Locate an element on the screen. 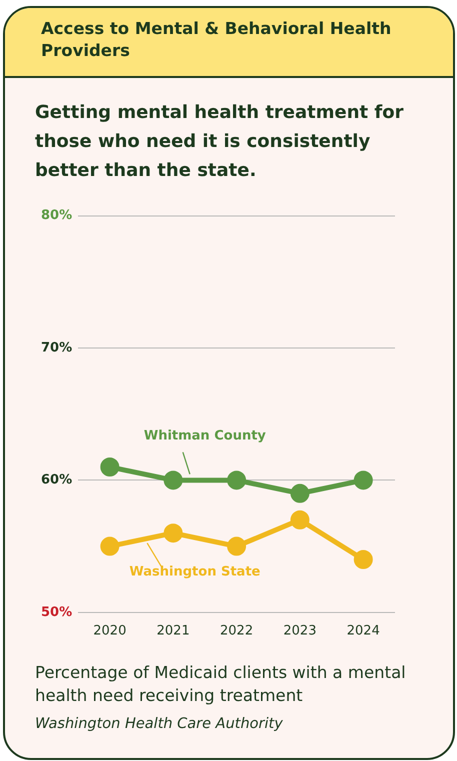  y-tick-label: 70% is located at coordinates (56, 348).